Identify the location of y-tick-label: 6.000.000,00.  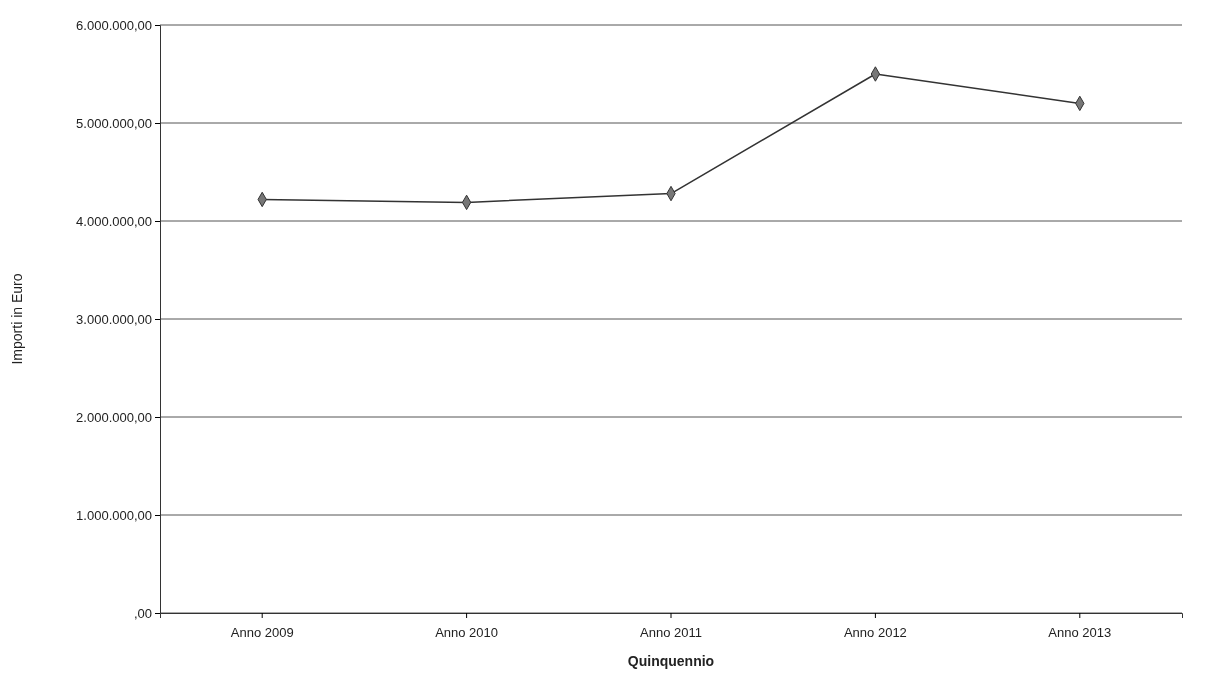
(114, 25).